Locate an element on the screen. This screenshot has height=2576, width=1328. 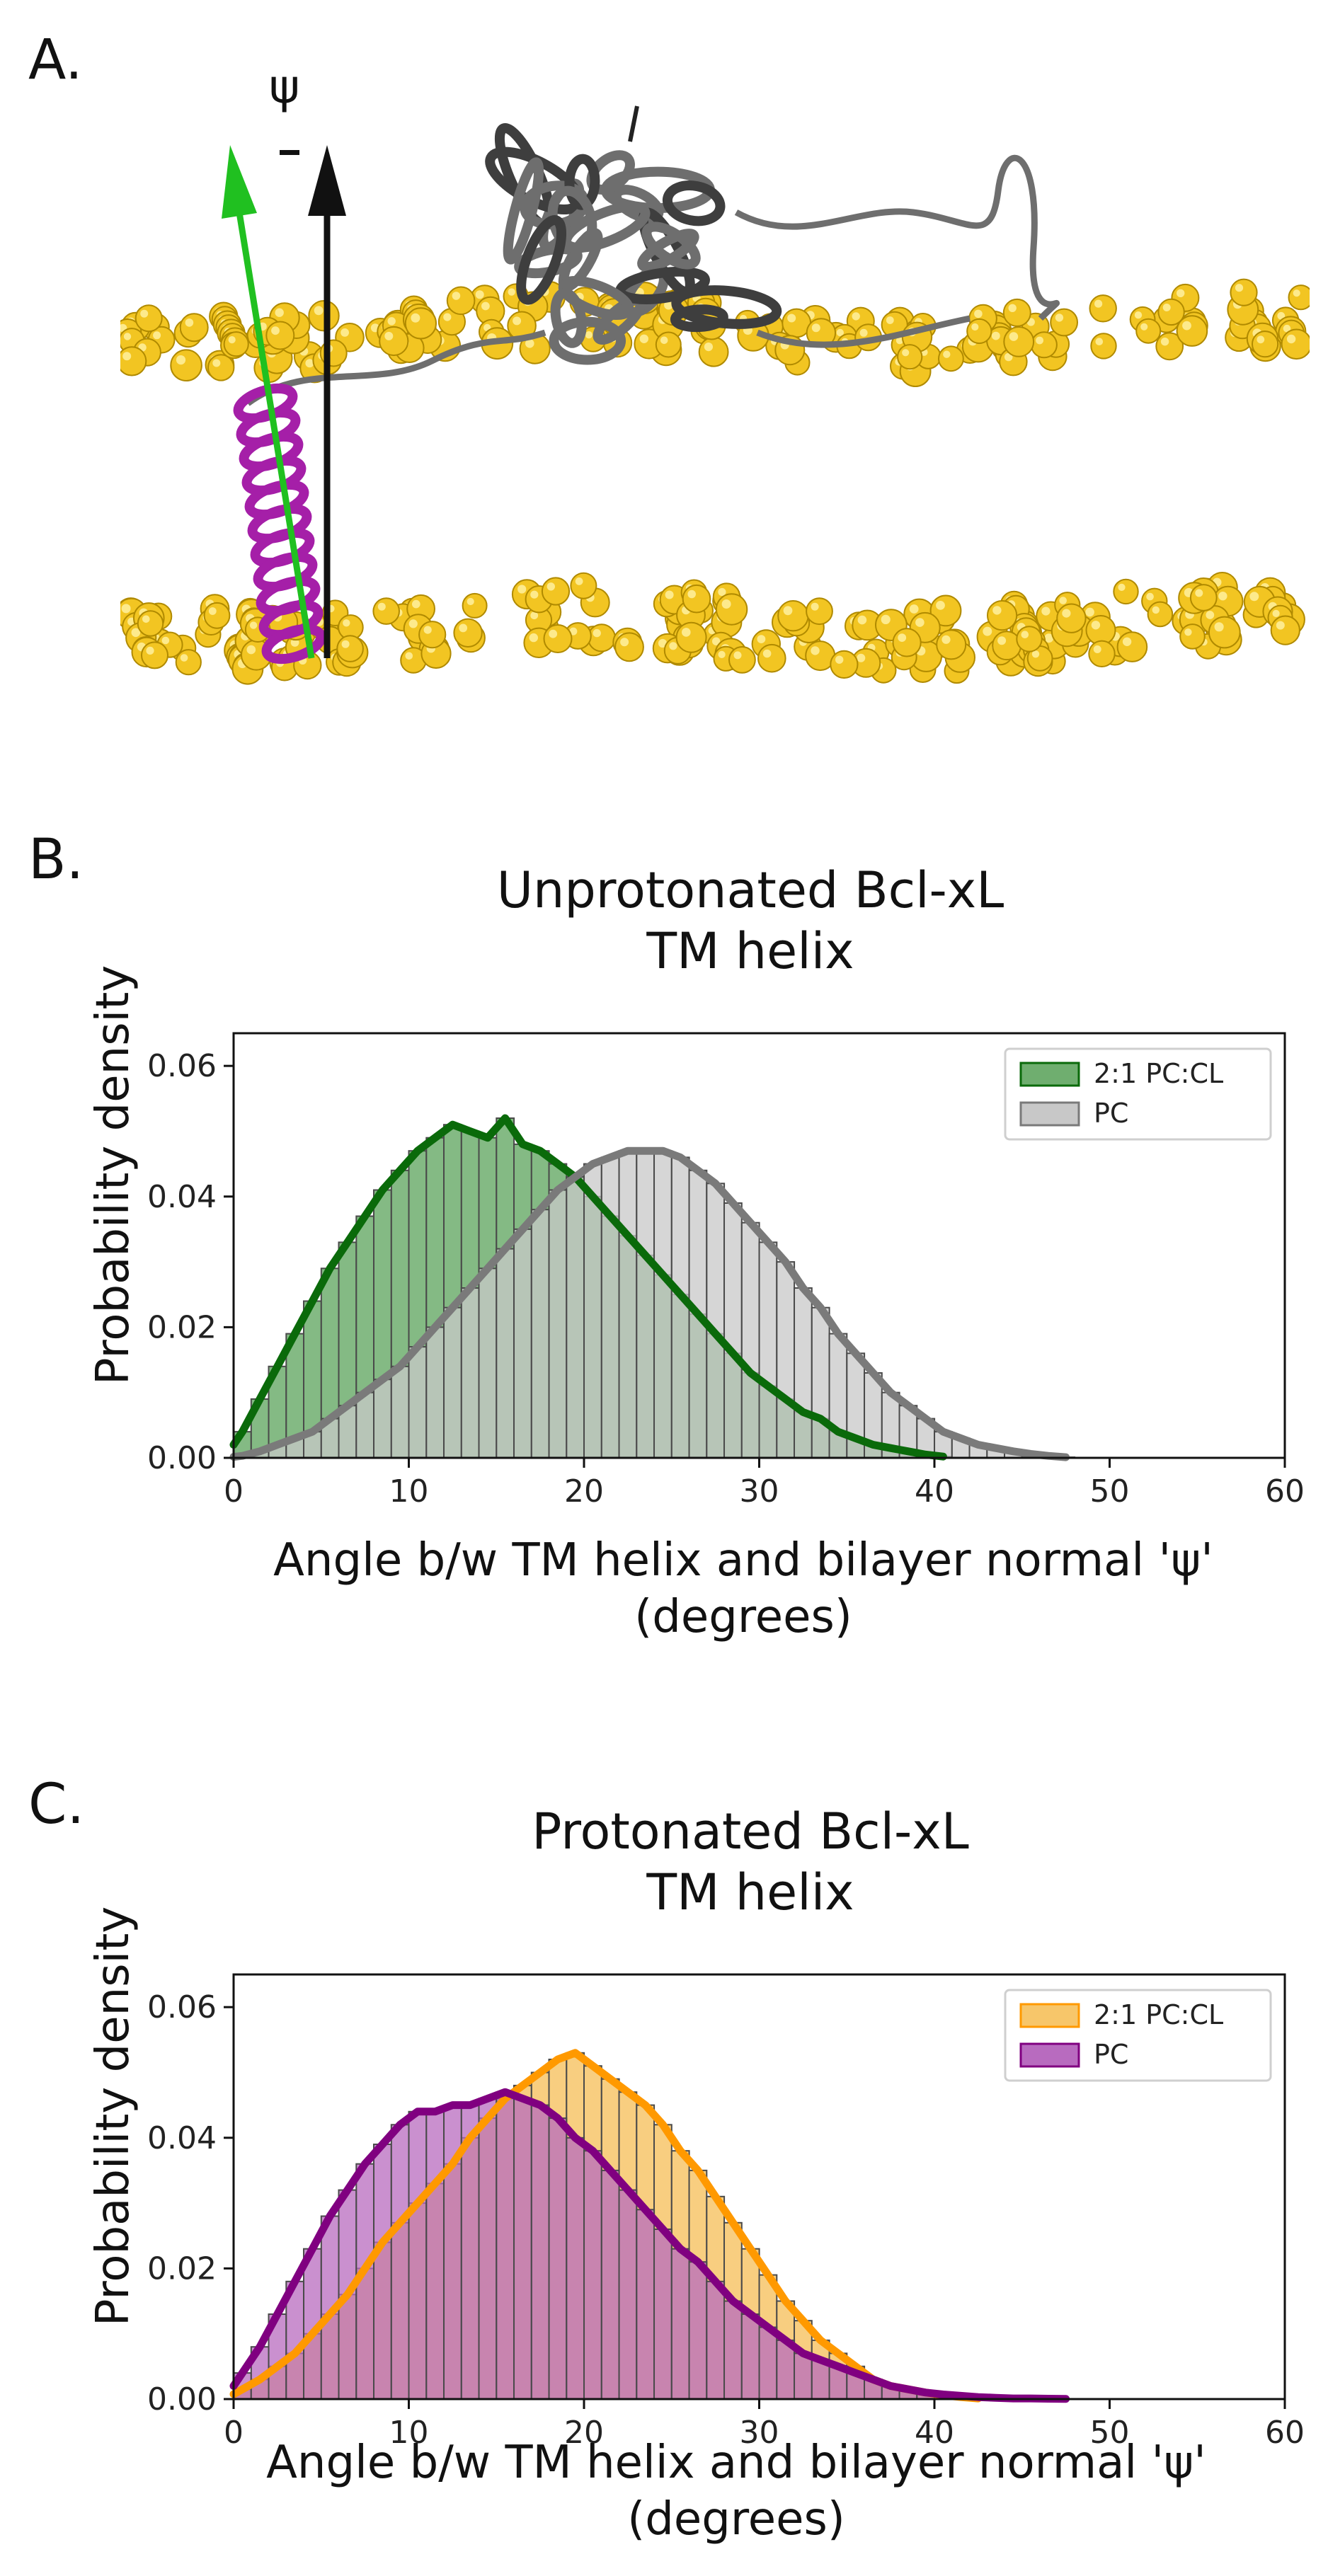
chart-b-legend-label: PC is located at coordinates (1111, 1113).